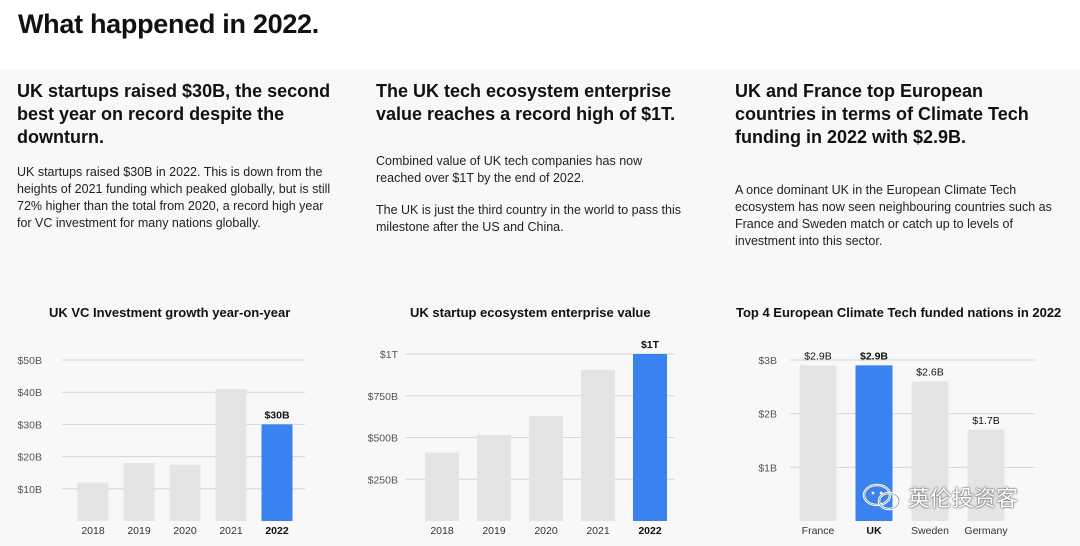 The height and width of the screenshot is (546, 1080). Describe the element at coordinates (767, 361) in the screenshot. I see `y-tick-label: $3B` at that location.